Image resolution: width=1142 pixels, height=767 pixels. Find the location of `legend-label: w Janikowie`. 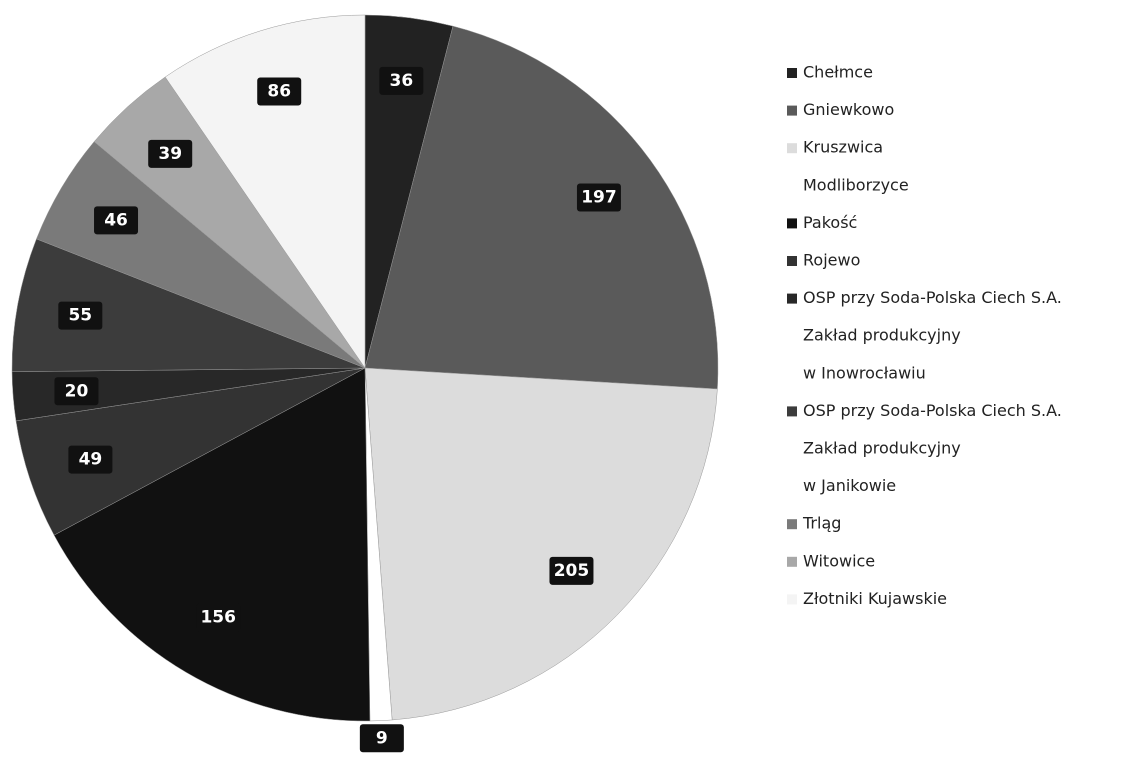

legend-label: w Janikowie is located at coordinates (849, 485).